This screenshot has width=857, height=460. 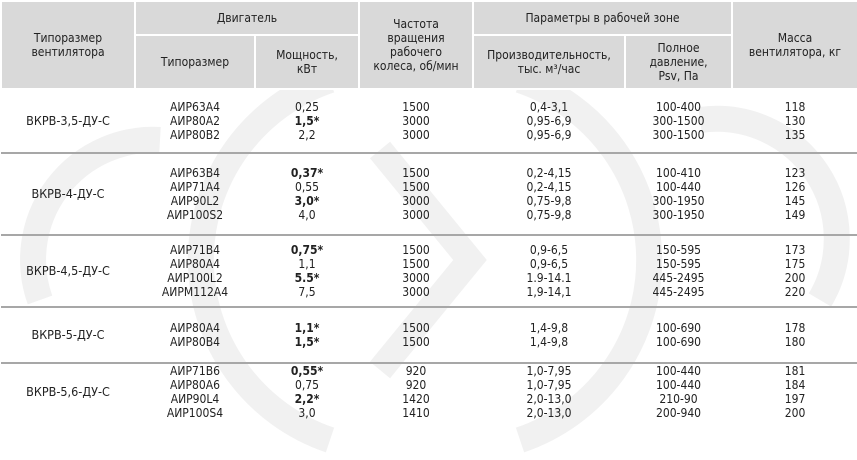 What do you see at coordinates (795, 342) in the screenshot?
I see `mass-value: 180` at bounding box center [795, 342].